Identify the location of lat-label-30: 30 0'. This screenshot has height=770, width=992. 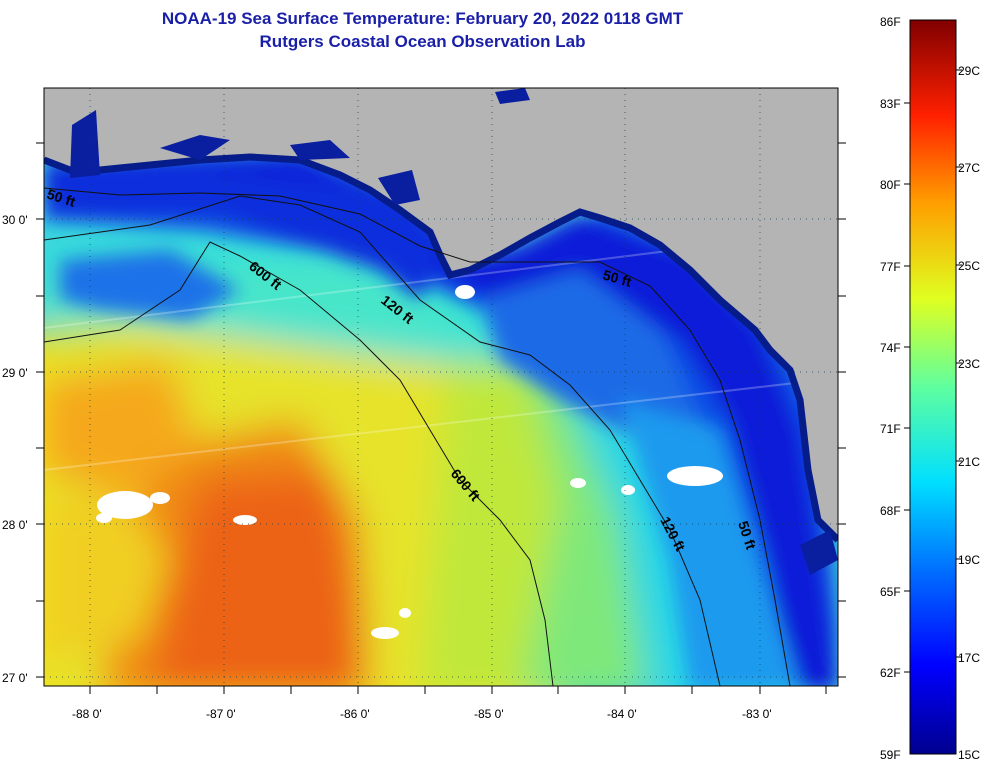
(15, 220).